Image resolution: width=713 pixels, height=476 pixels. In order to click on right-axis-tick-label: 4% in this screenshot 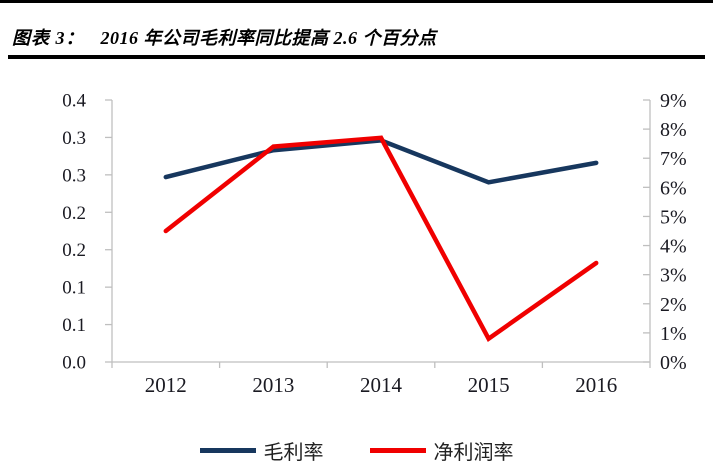, I will do `click(673, 247)`.